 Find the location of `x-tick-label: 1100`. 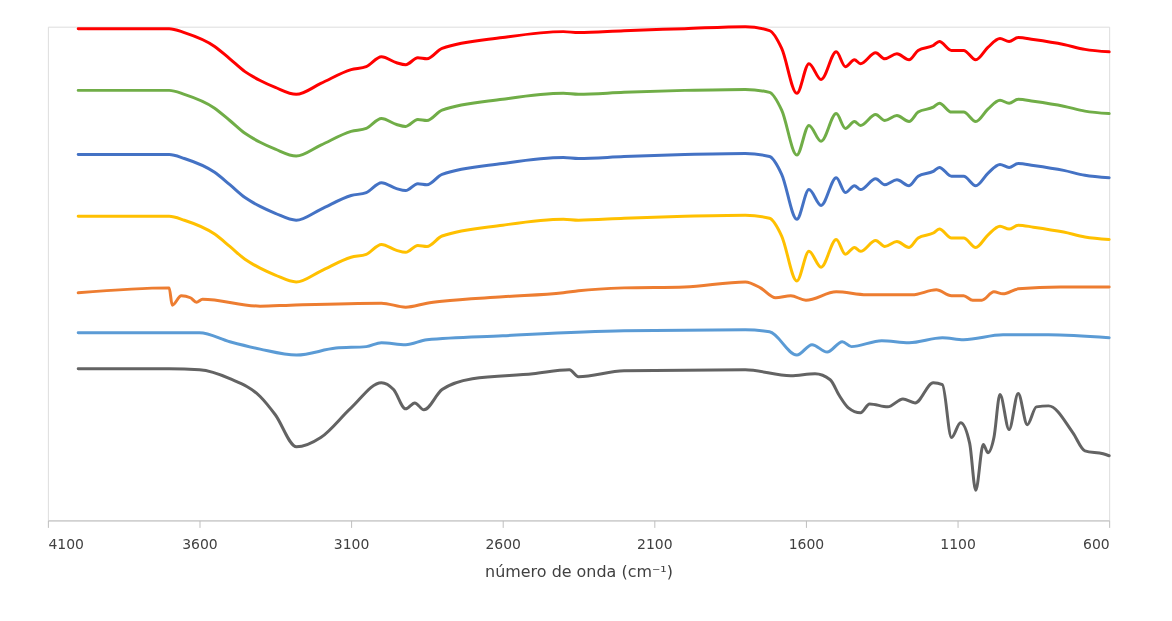

x-tick-label: 1100 is located at coordinates (958, 543).